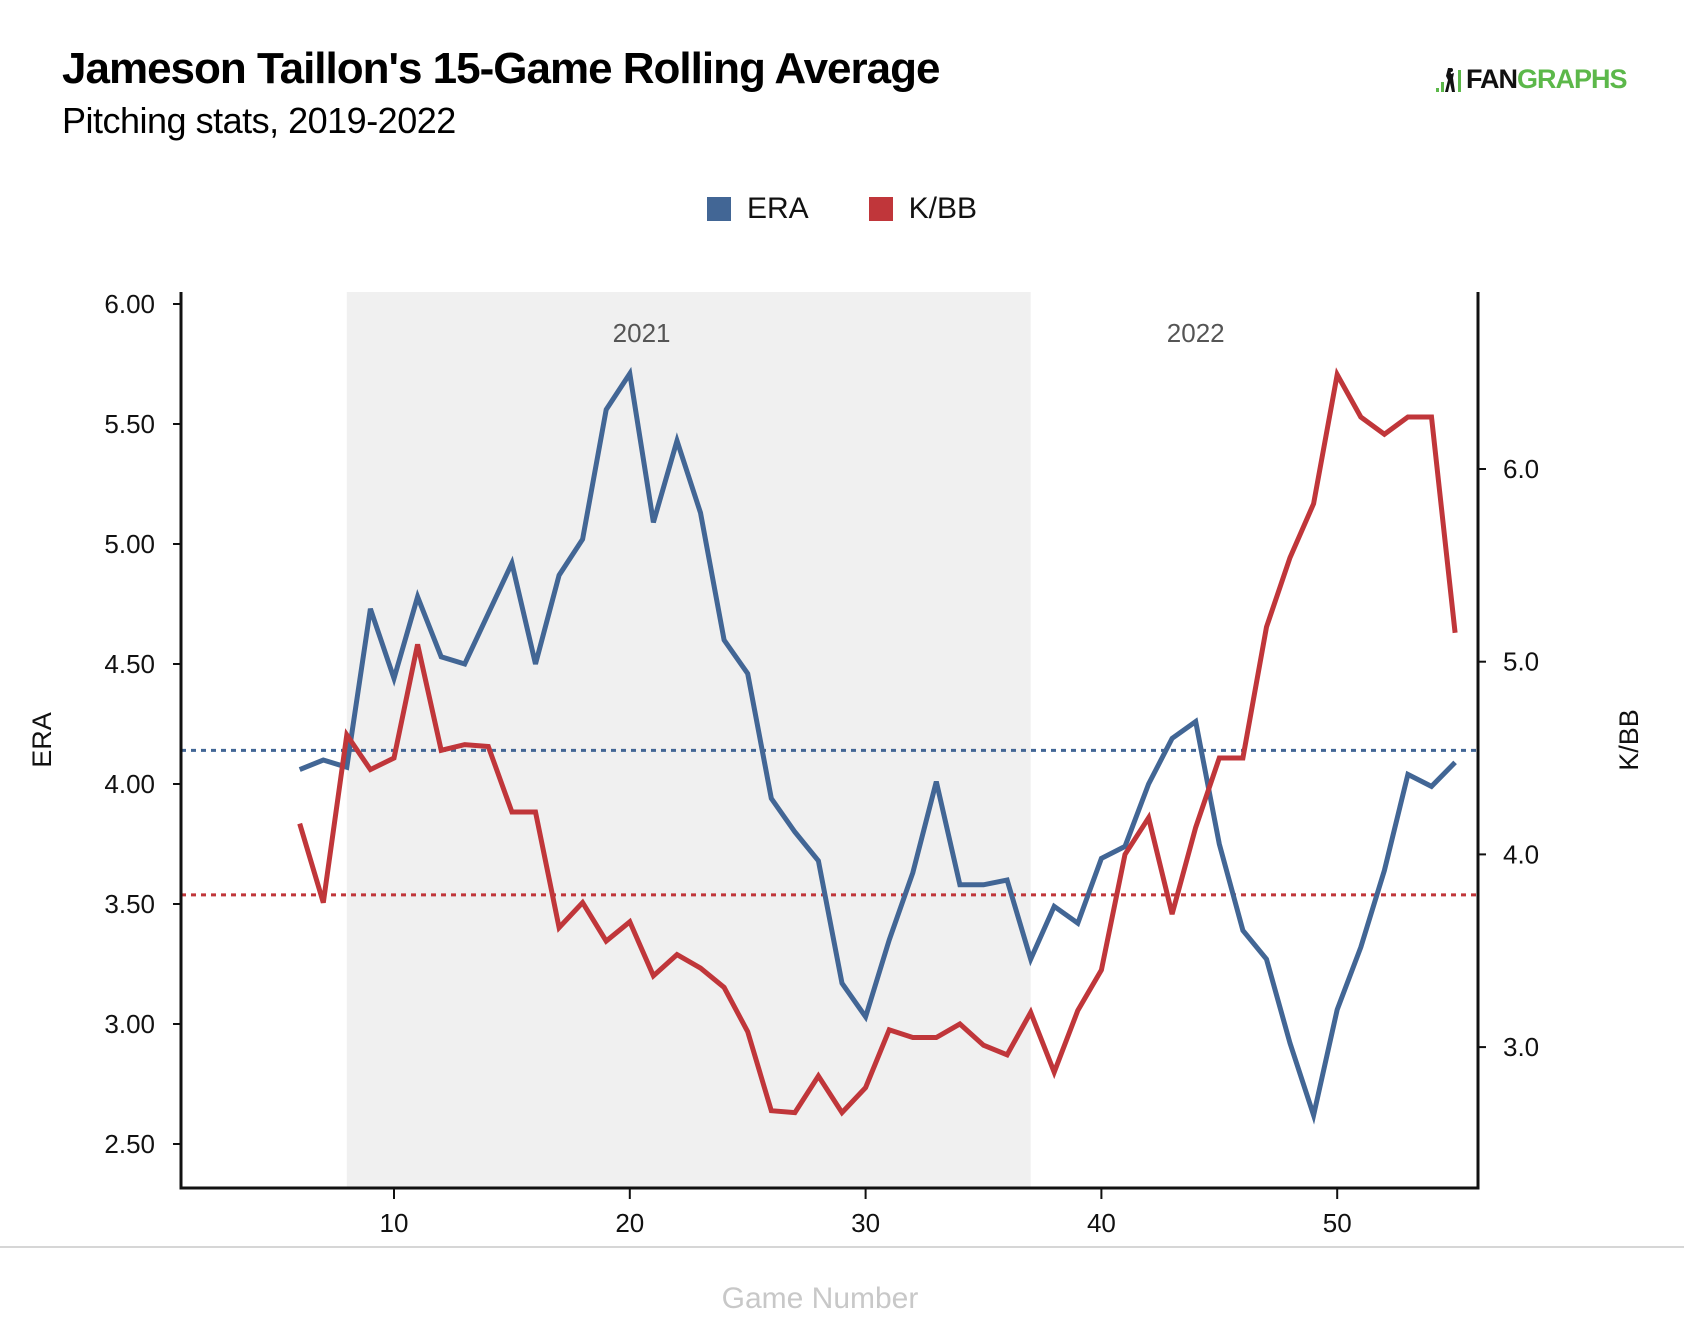  I want to click on chart-legend: ERA K/BB, so click(842, 209).